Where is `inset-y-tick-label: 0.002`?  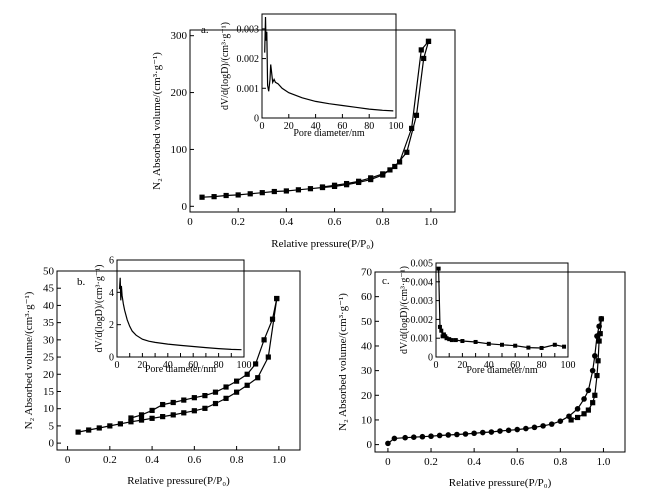
inset-y-tick-label: 0.002 is located at coordinates (248, 59).